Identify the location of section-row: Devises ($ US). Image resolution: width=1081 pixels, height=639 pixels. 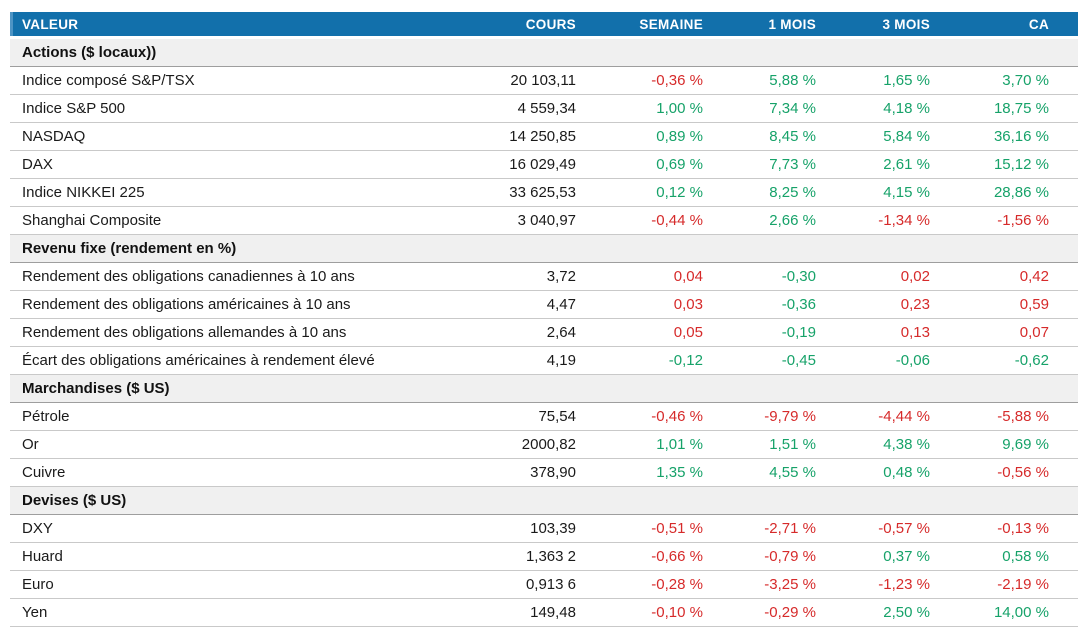
(544, 500).